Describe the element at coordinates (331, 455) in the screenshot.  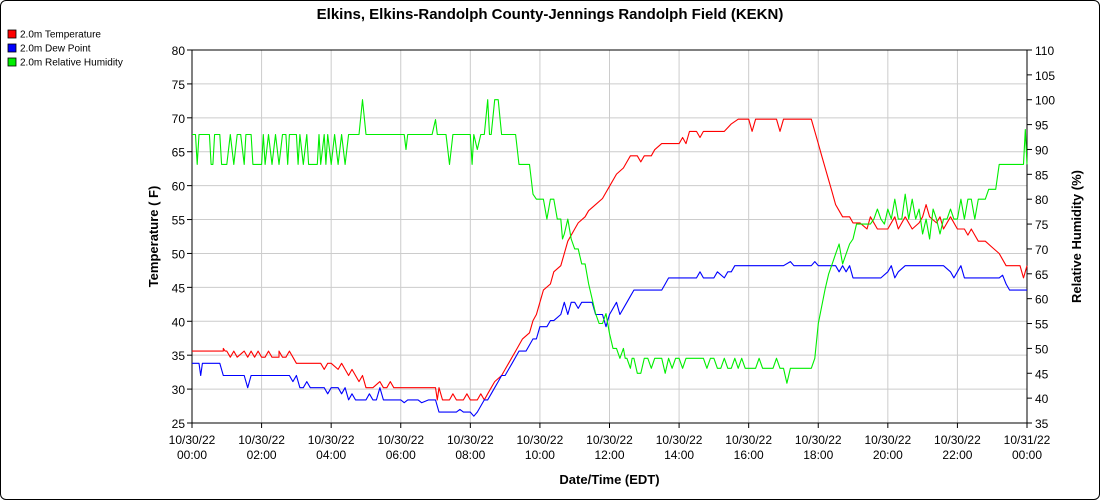
I see `x-tick-time: 04:00` at that location.